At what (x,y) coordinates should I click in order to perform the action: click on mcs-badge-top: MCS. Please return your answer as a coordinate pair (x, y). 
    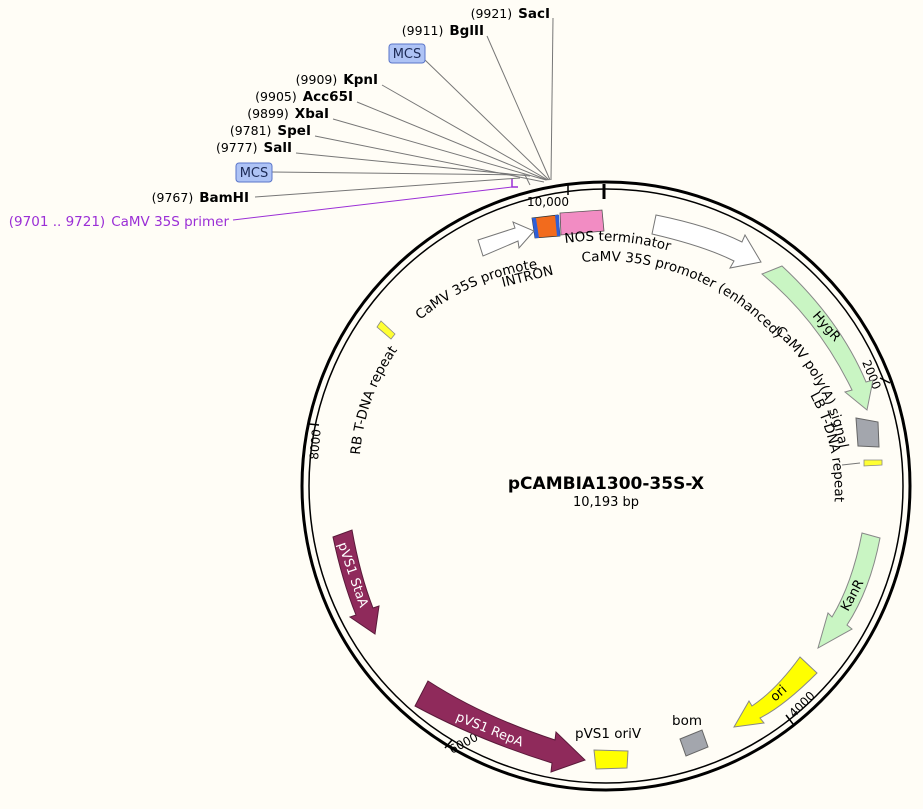
    Looking at the image, I should click on (407, 53).